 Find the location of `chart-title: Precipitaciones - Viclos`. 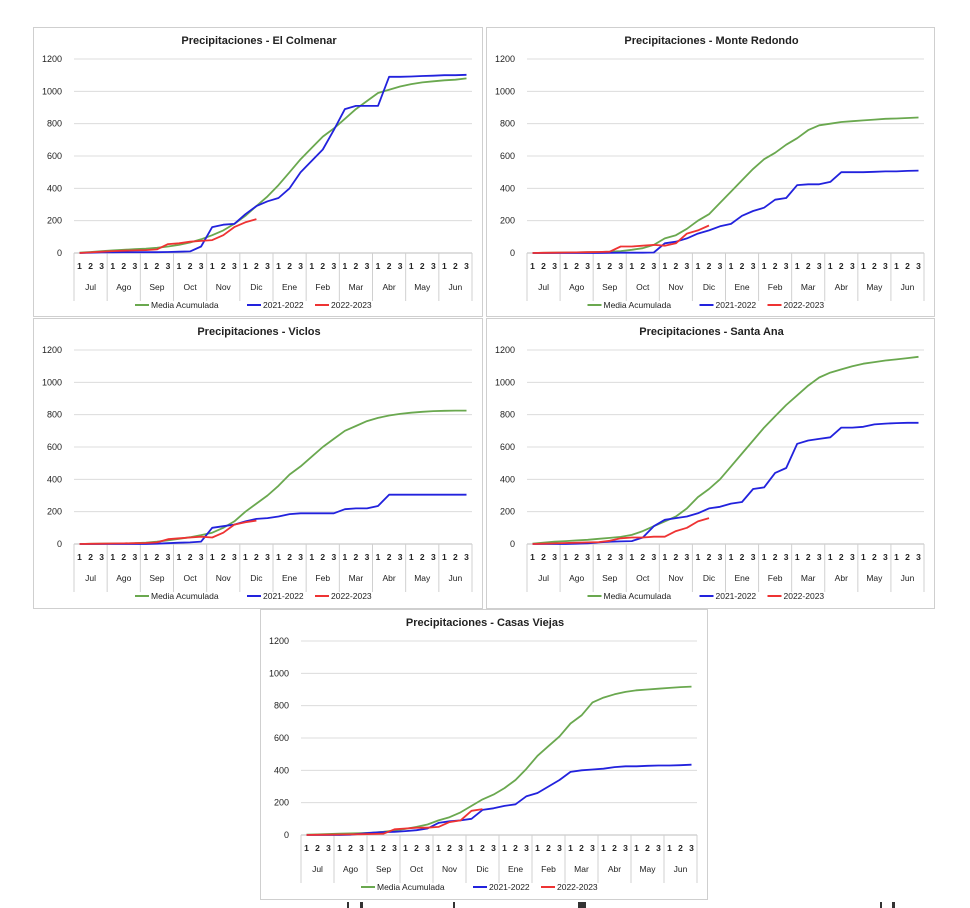

chart-title: Precipitaciones - Viclos is located at coordinates (258, 332).